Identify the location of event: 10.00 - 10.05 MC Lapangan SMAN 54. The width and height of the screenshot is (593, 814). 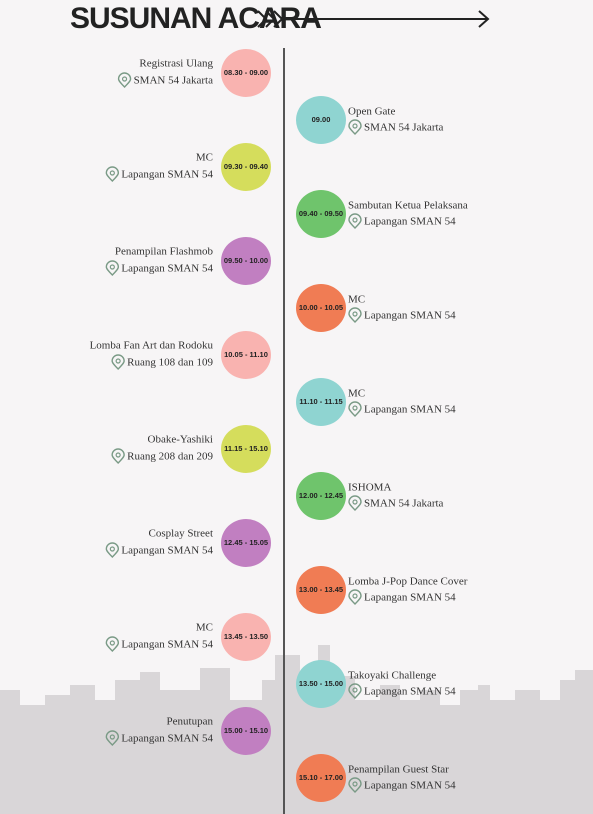
(376, 308).